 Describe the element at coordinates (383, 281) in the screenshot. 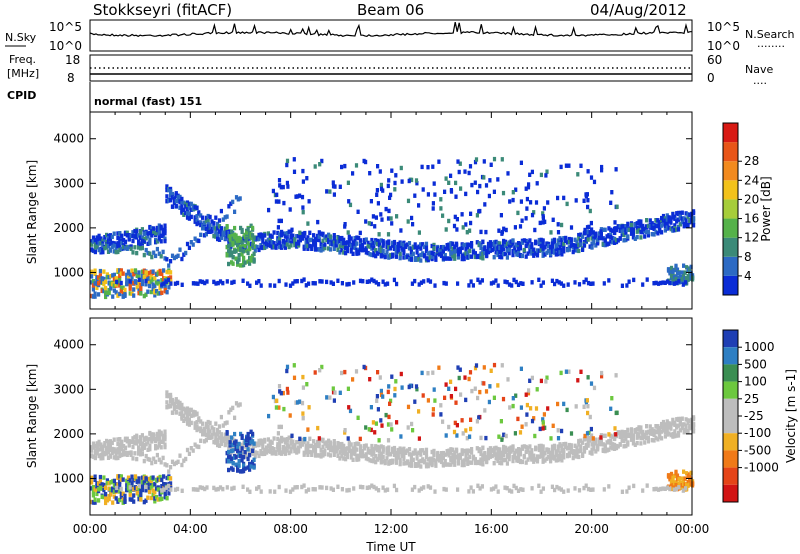

I see `power-cell-1993` at that location.